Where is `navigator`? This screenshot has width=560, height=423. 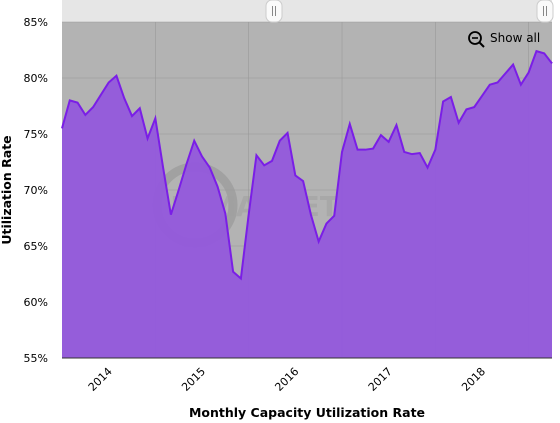
navigator is located at coordinates (307, 11).